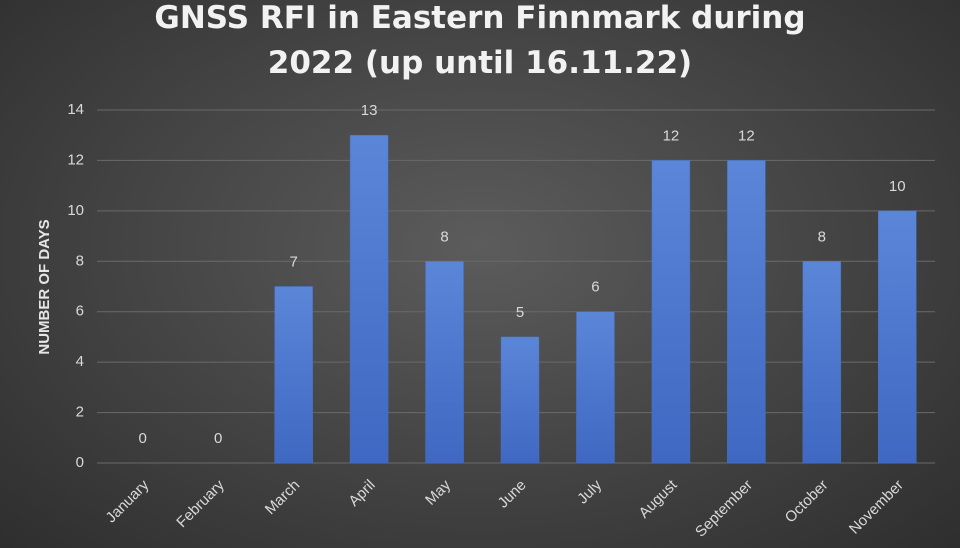  I want to click on x-tick-label: April, so click(361, 493).